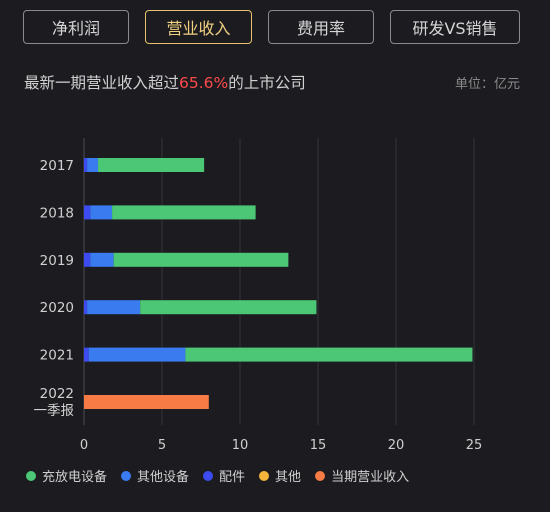 The width and height of the screenshot is (550, 512). What do you see at coordinates (76, 27) in the screenshot?
I see `tab-net-profit: 净利润` at bounding box center [76, 27].